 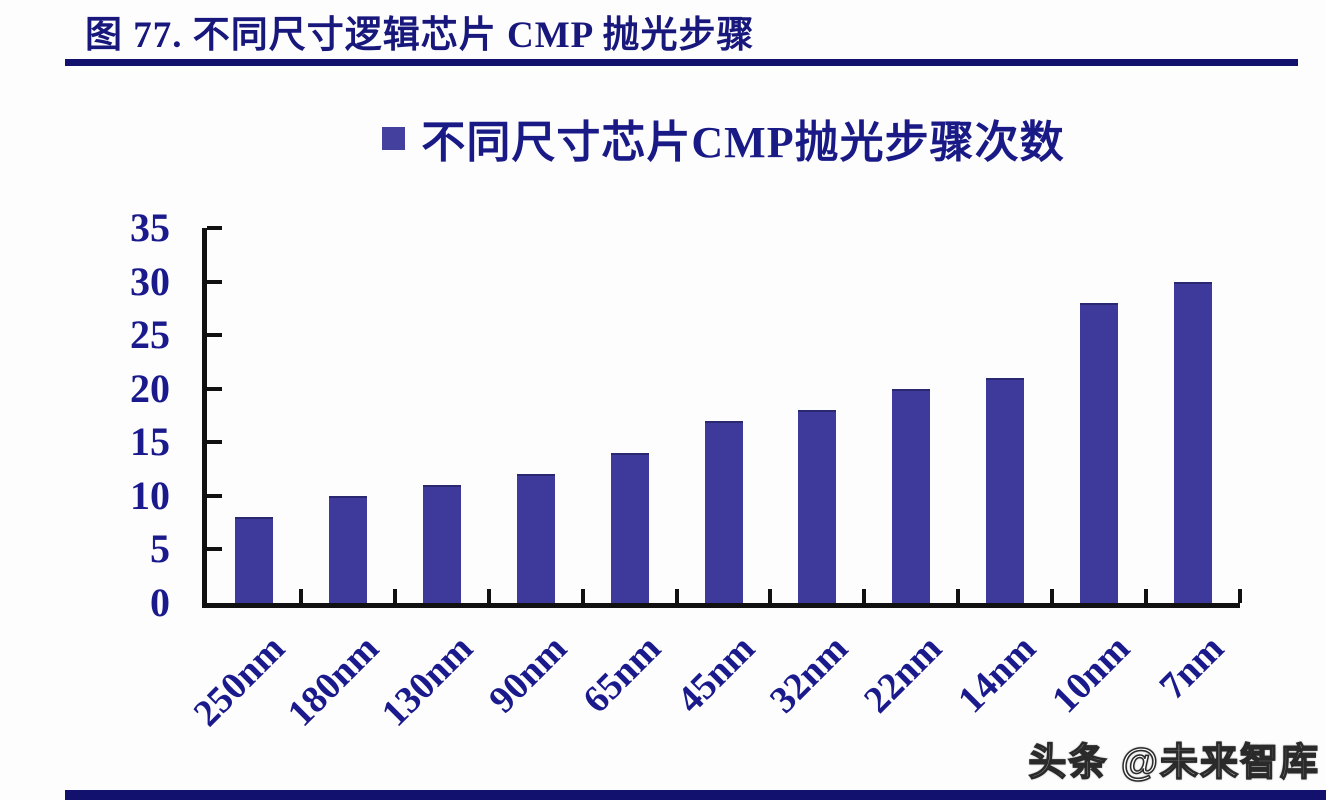 I want to click on figure-title: 图 77. 不同尺寸逻辑芯片 CMP 抛光步骤, so click(x=420, y=35).